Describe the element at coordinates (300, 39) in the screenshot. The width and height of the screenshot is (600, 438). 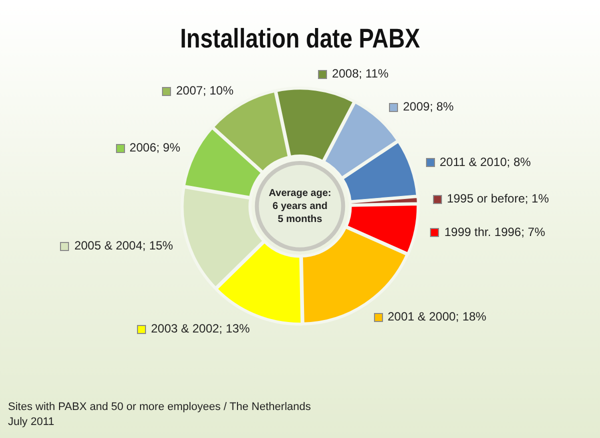
I see `chart-title: Installation date PABX` at that location.